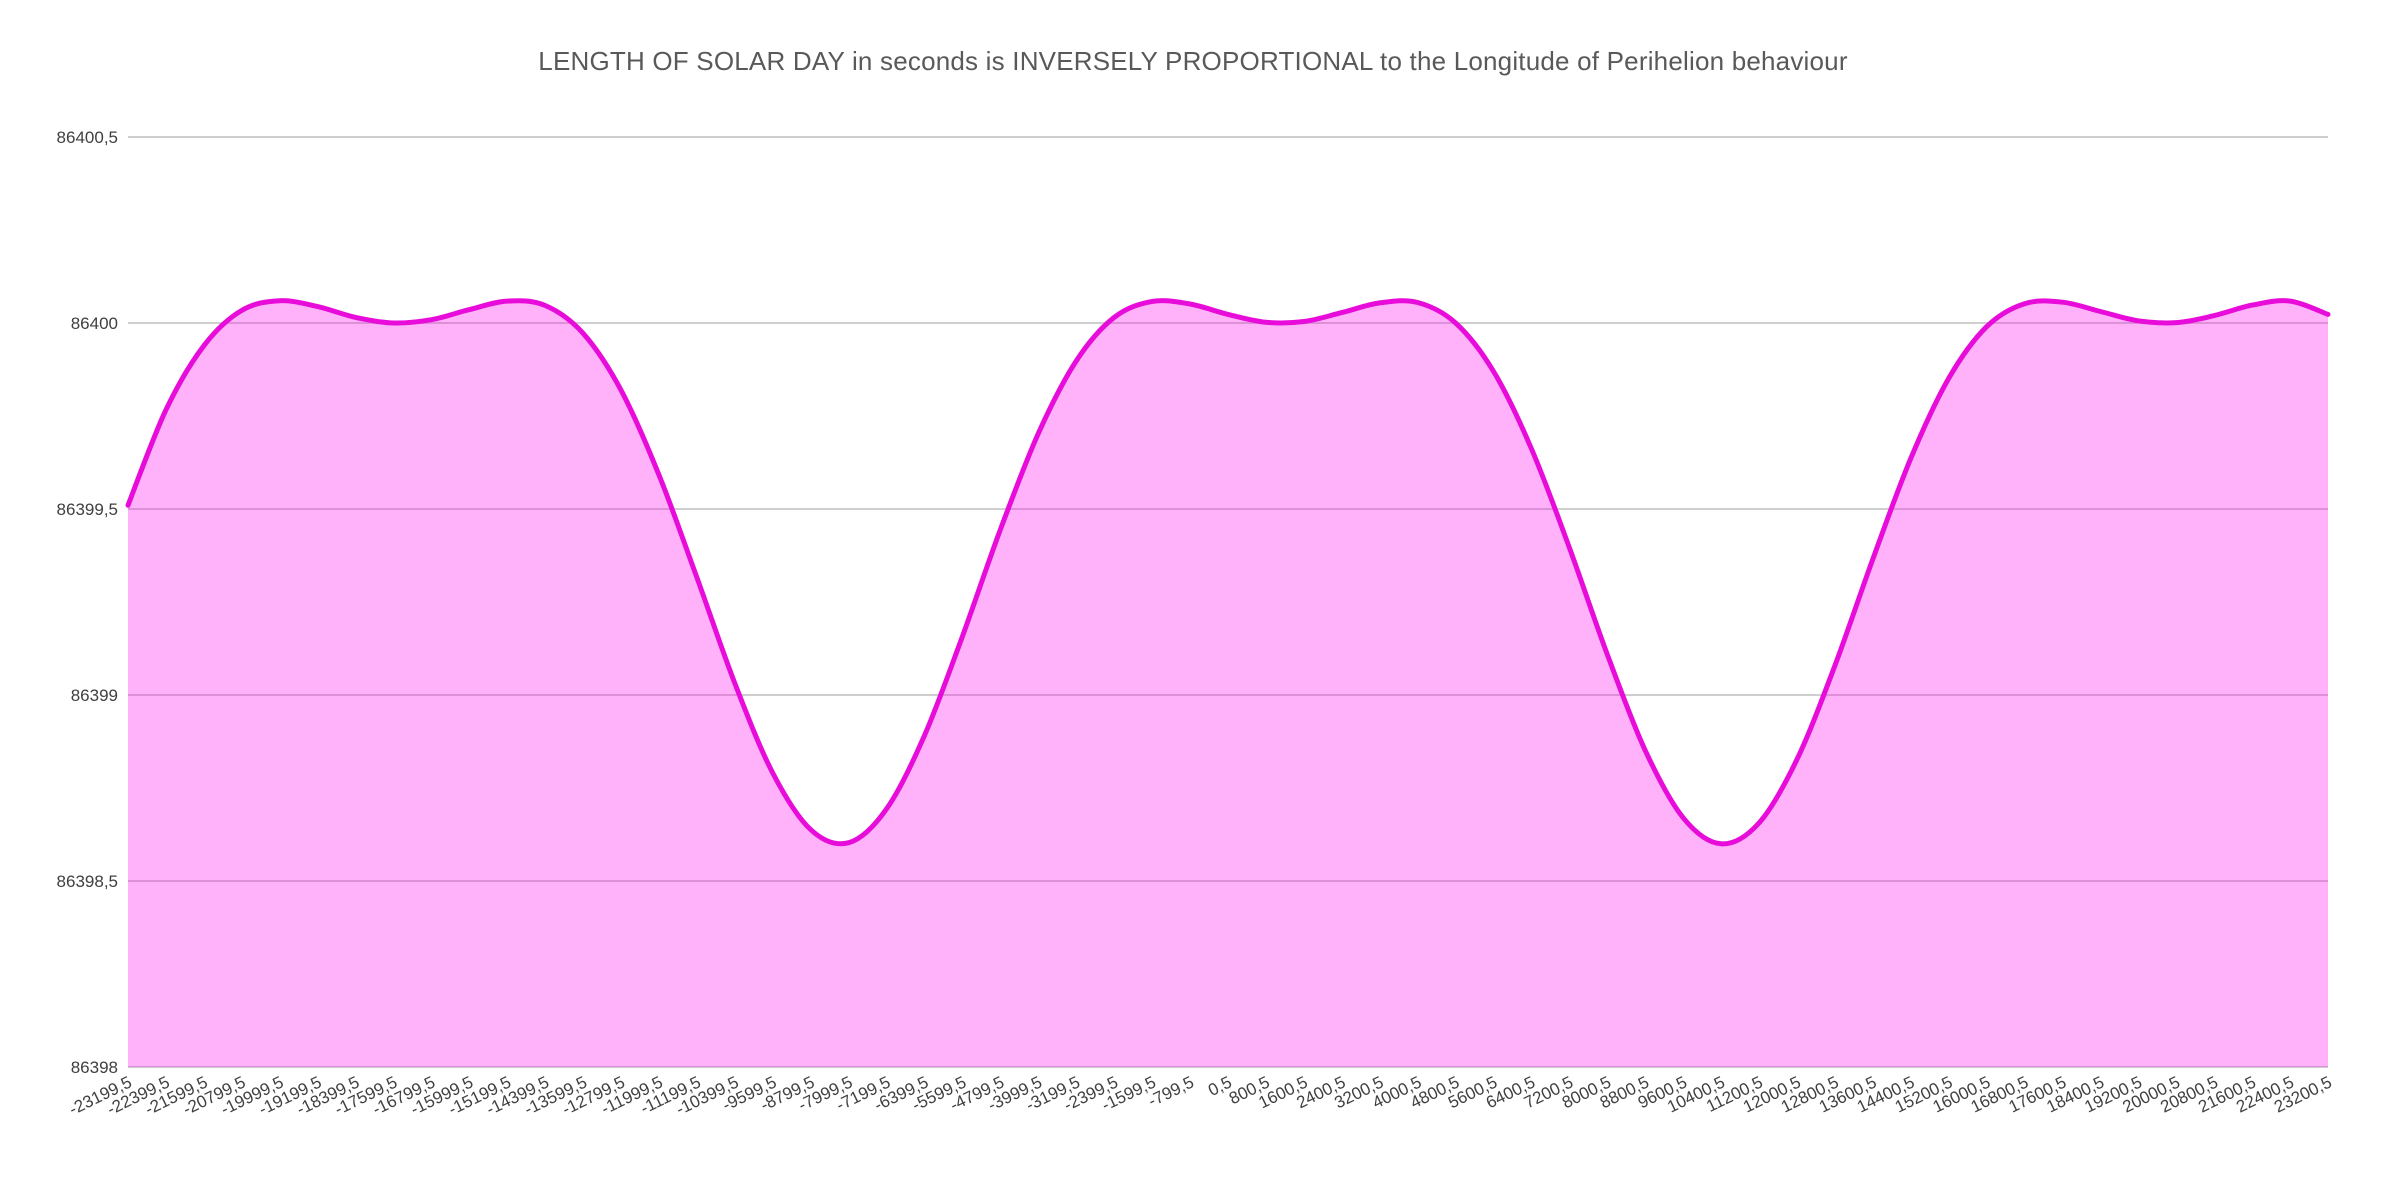  What do you see at coordinates (87, 602) in the screenshot?
I see `y-axis-tick-labels: 86400,5 86400 86399,5 86399 86398,5 86398` at bounding box center [87, 602].